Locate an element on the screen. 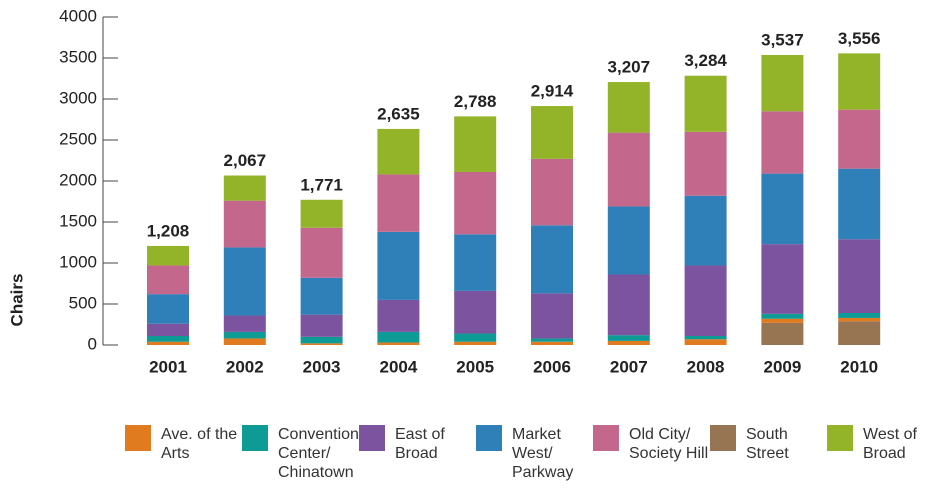 The image size is (941, 489). total-label: 3,537 is located at coordinates (782, 39).